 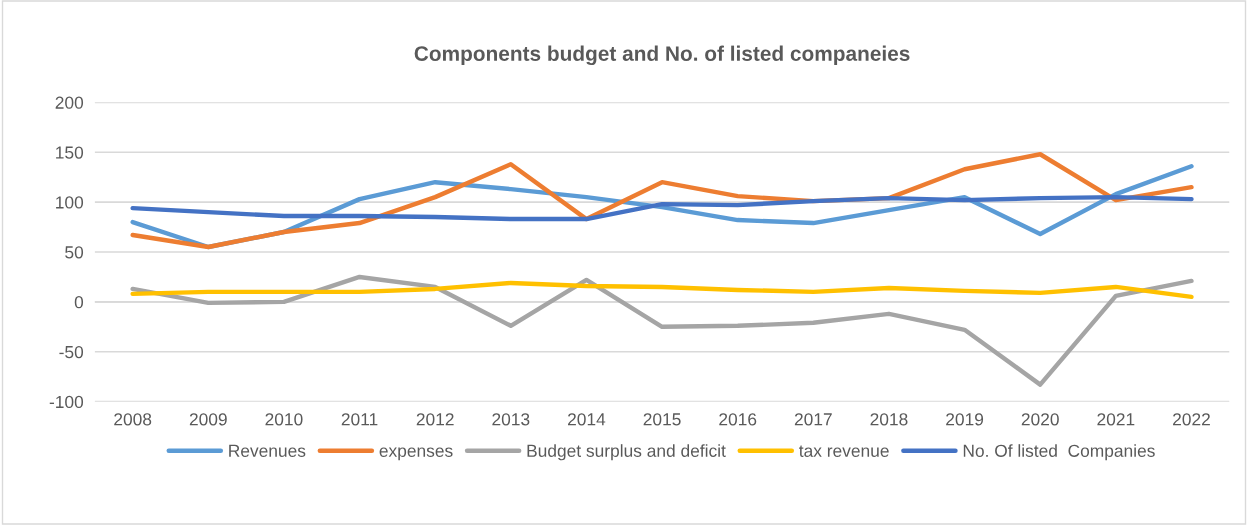 What do you see at coordinates (70, 152) in the screenshot?
I see `y-tick-label: 150` at bounding box center [70, 152].